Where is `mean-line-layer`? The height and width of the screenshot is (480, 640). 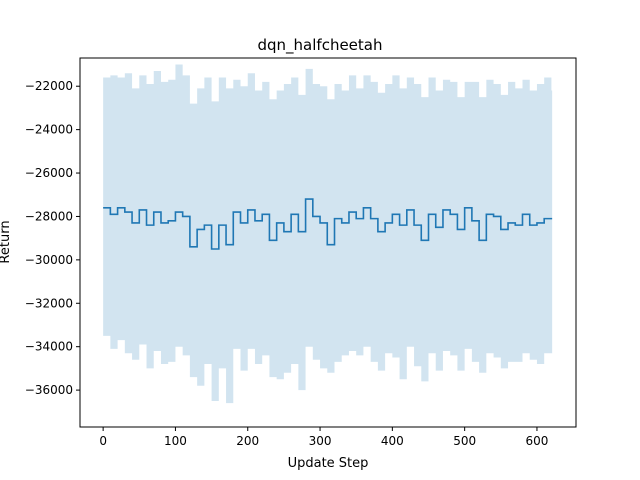 mean-line-layer is located at coordinates (328, 224).